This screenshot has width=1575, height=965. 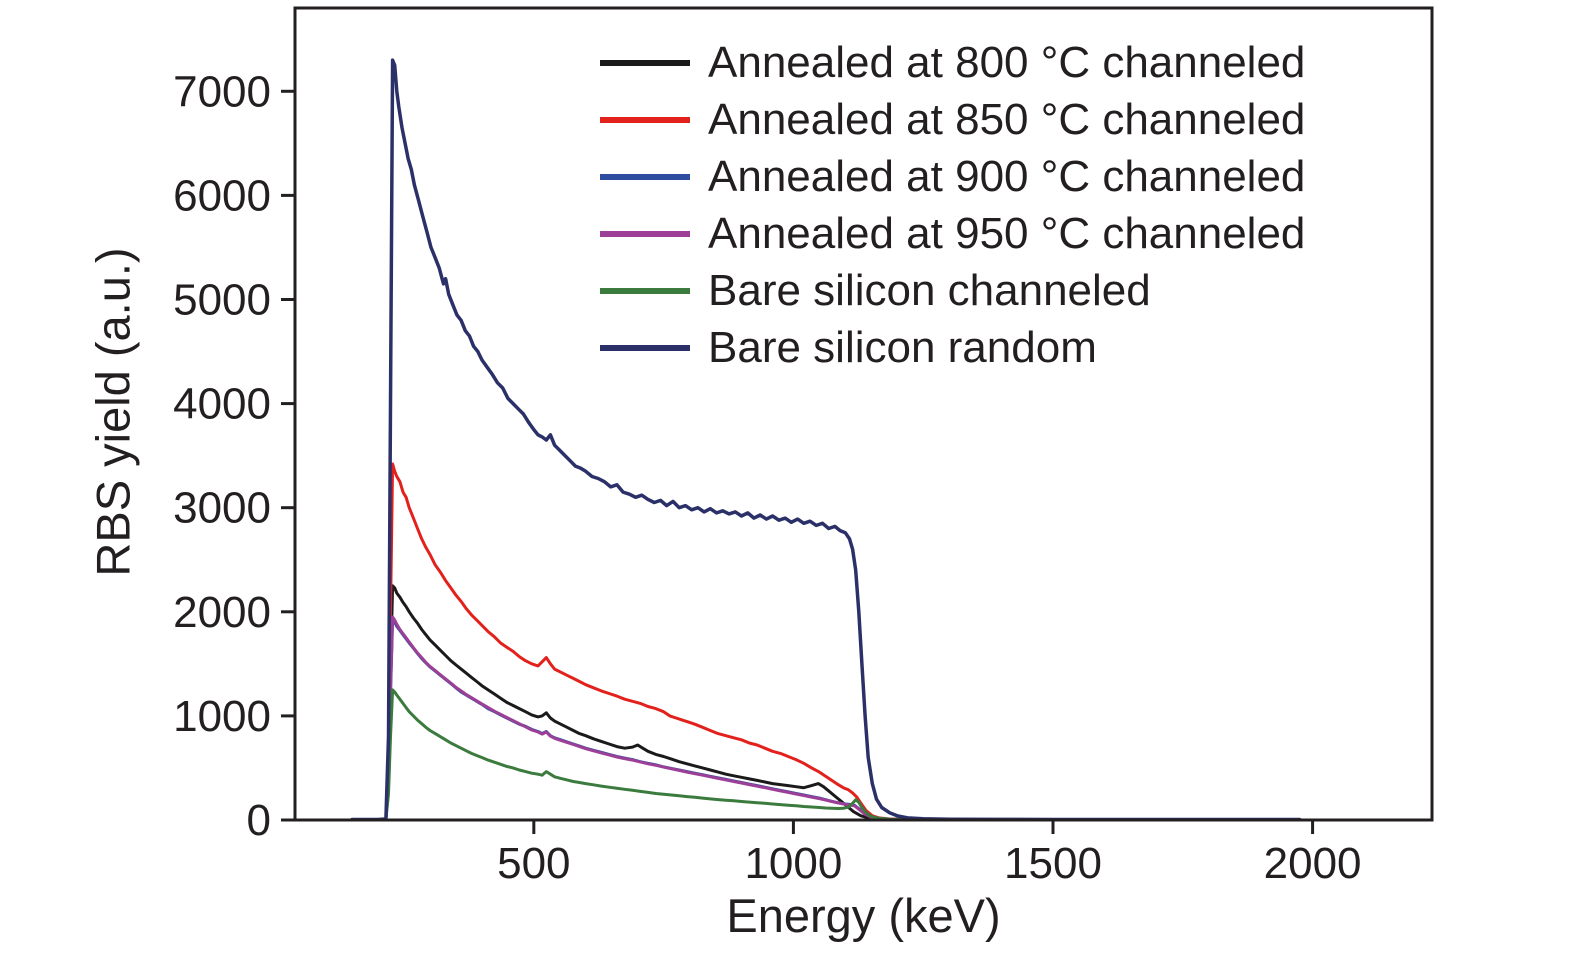 What do you see at coordinates (113, 412) in the screenshot?
I see `y-axis-label: RBS yield (a.u.)` at bounding box center [113, 412].